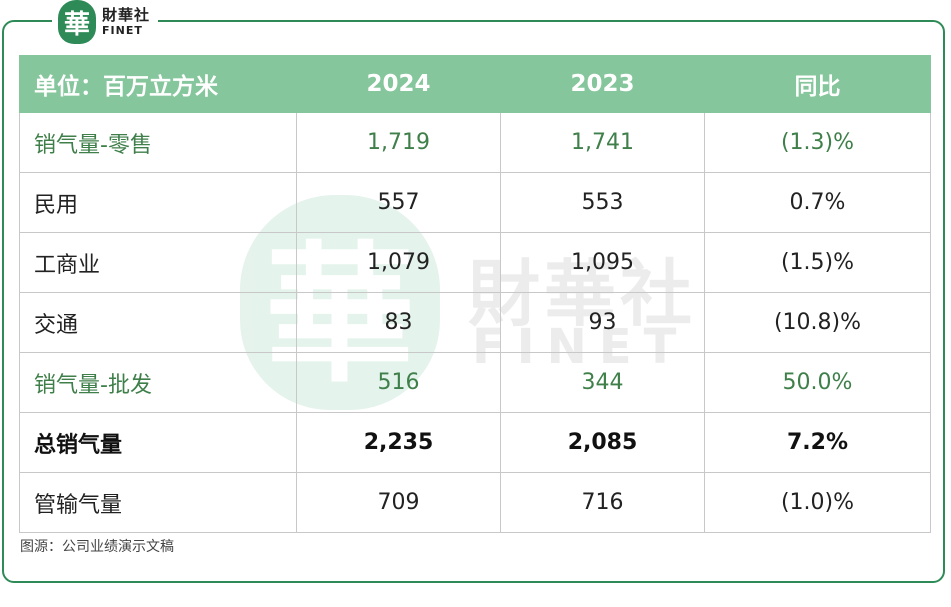  What do you see at coordinates (158, 442) in the screenshot?
I see `row-label: 总销气量` at bounding box center [158, 442].